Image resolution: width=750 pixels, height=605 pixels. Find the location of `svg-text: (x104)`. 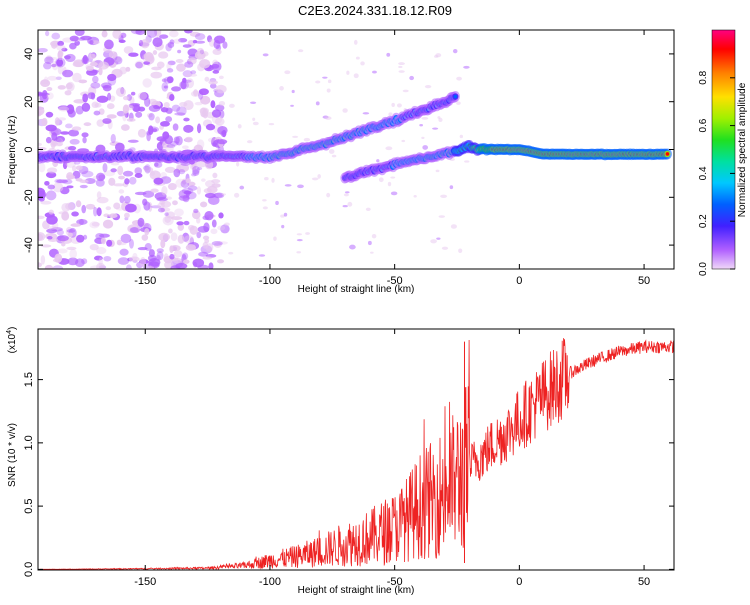

svg-text: (x104) is located at coordinates (12, 340).